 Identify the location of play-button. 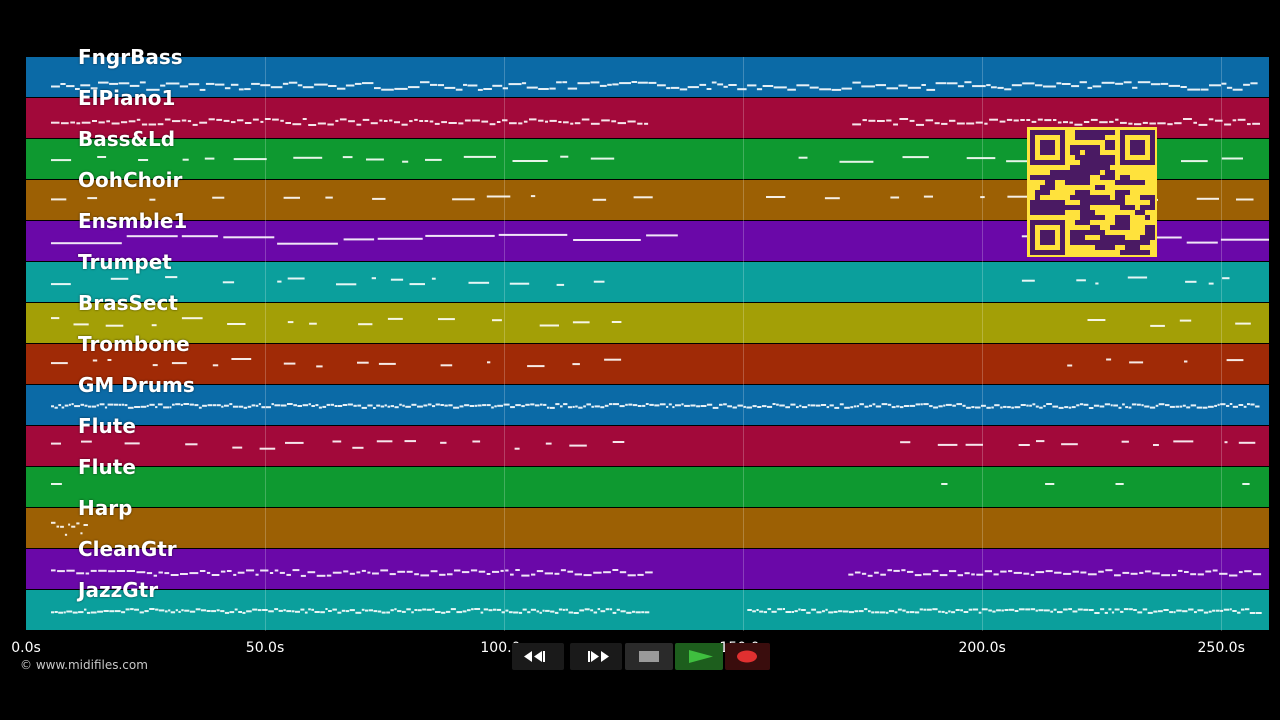
(699, 656).